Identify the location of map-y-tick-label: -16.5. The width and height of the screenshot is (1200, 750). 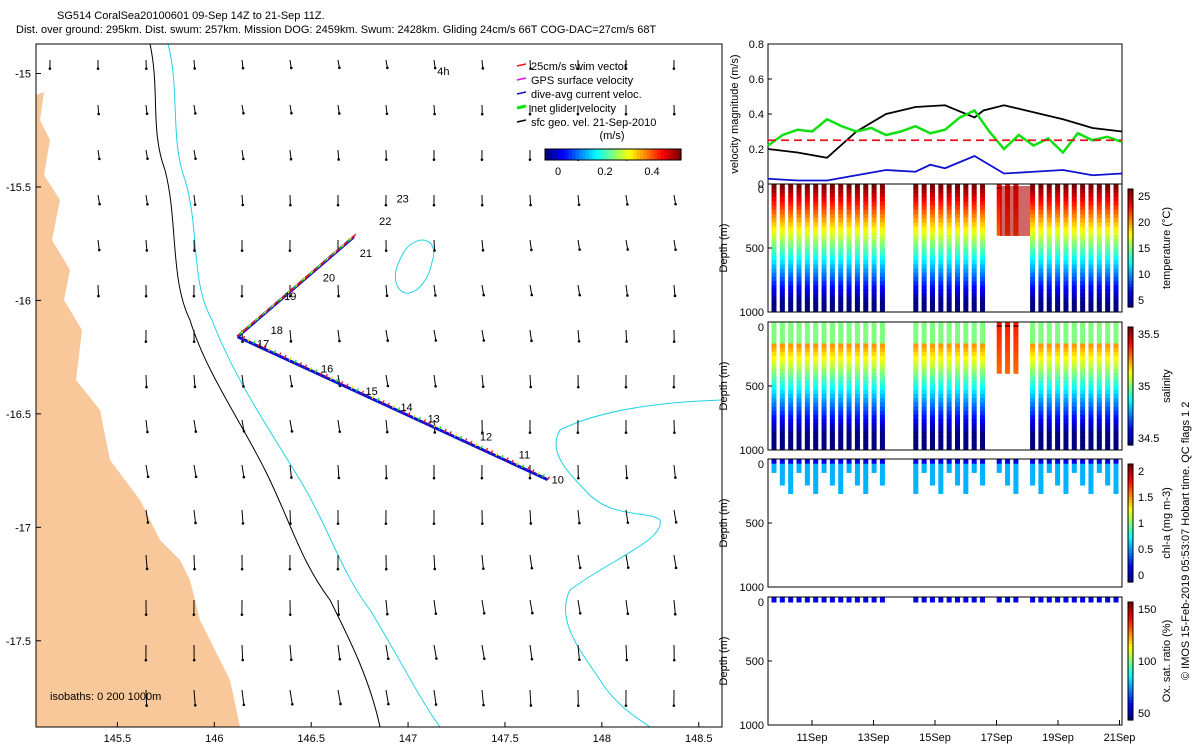
(18, 415).